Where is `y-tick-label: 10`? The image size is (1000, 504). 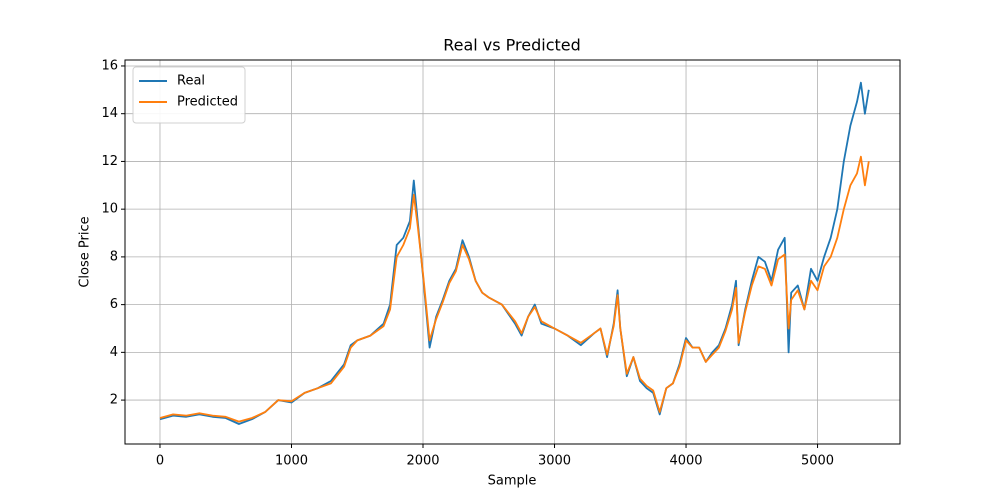
y-tick-label: 10 is located at coordinates (109, 209).